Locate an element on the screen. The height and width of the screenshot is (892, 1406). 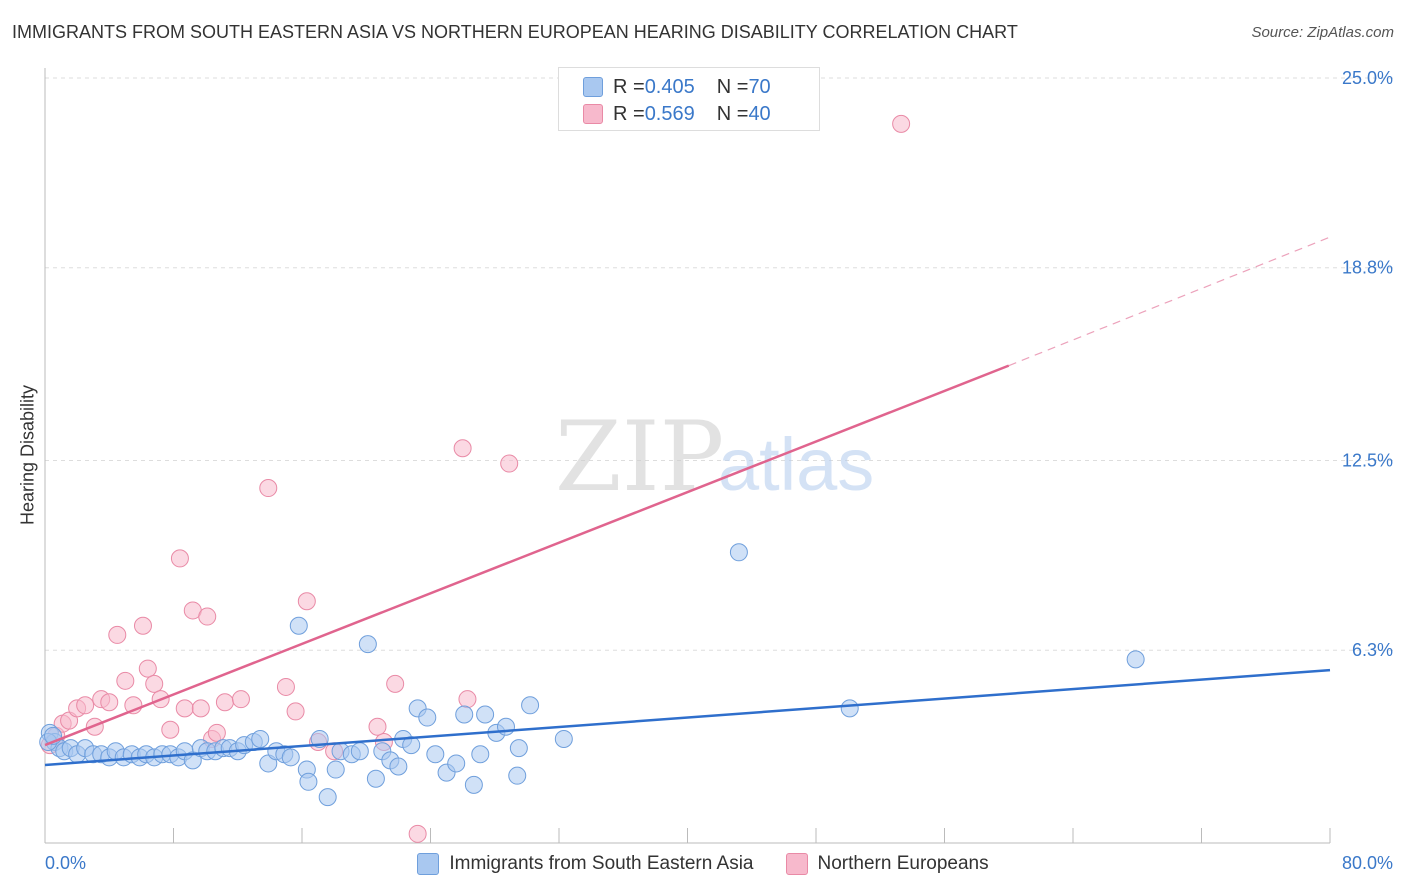
legend-item-se-asia: Immigrants from South Eastern Asia is located at coordinates (585, 864).